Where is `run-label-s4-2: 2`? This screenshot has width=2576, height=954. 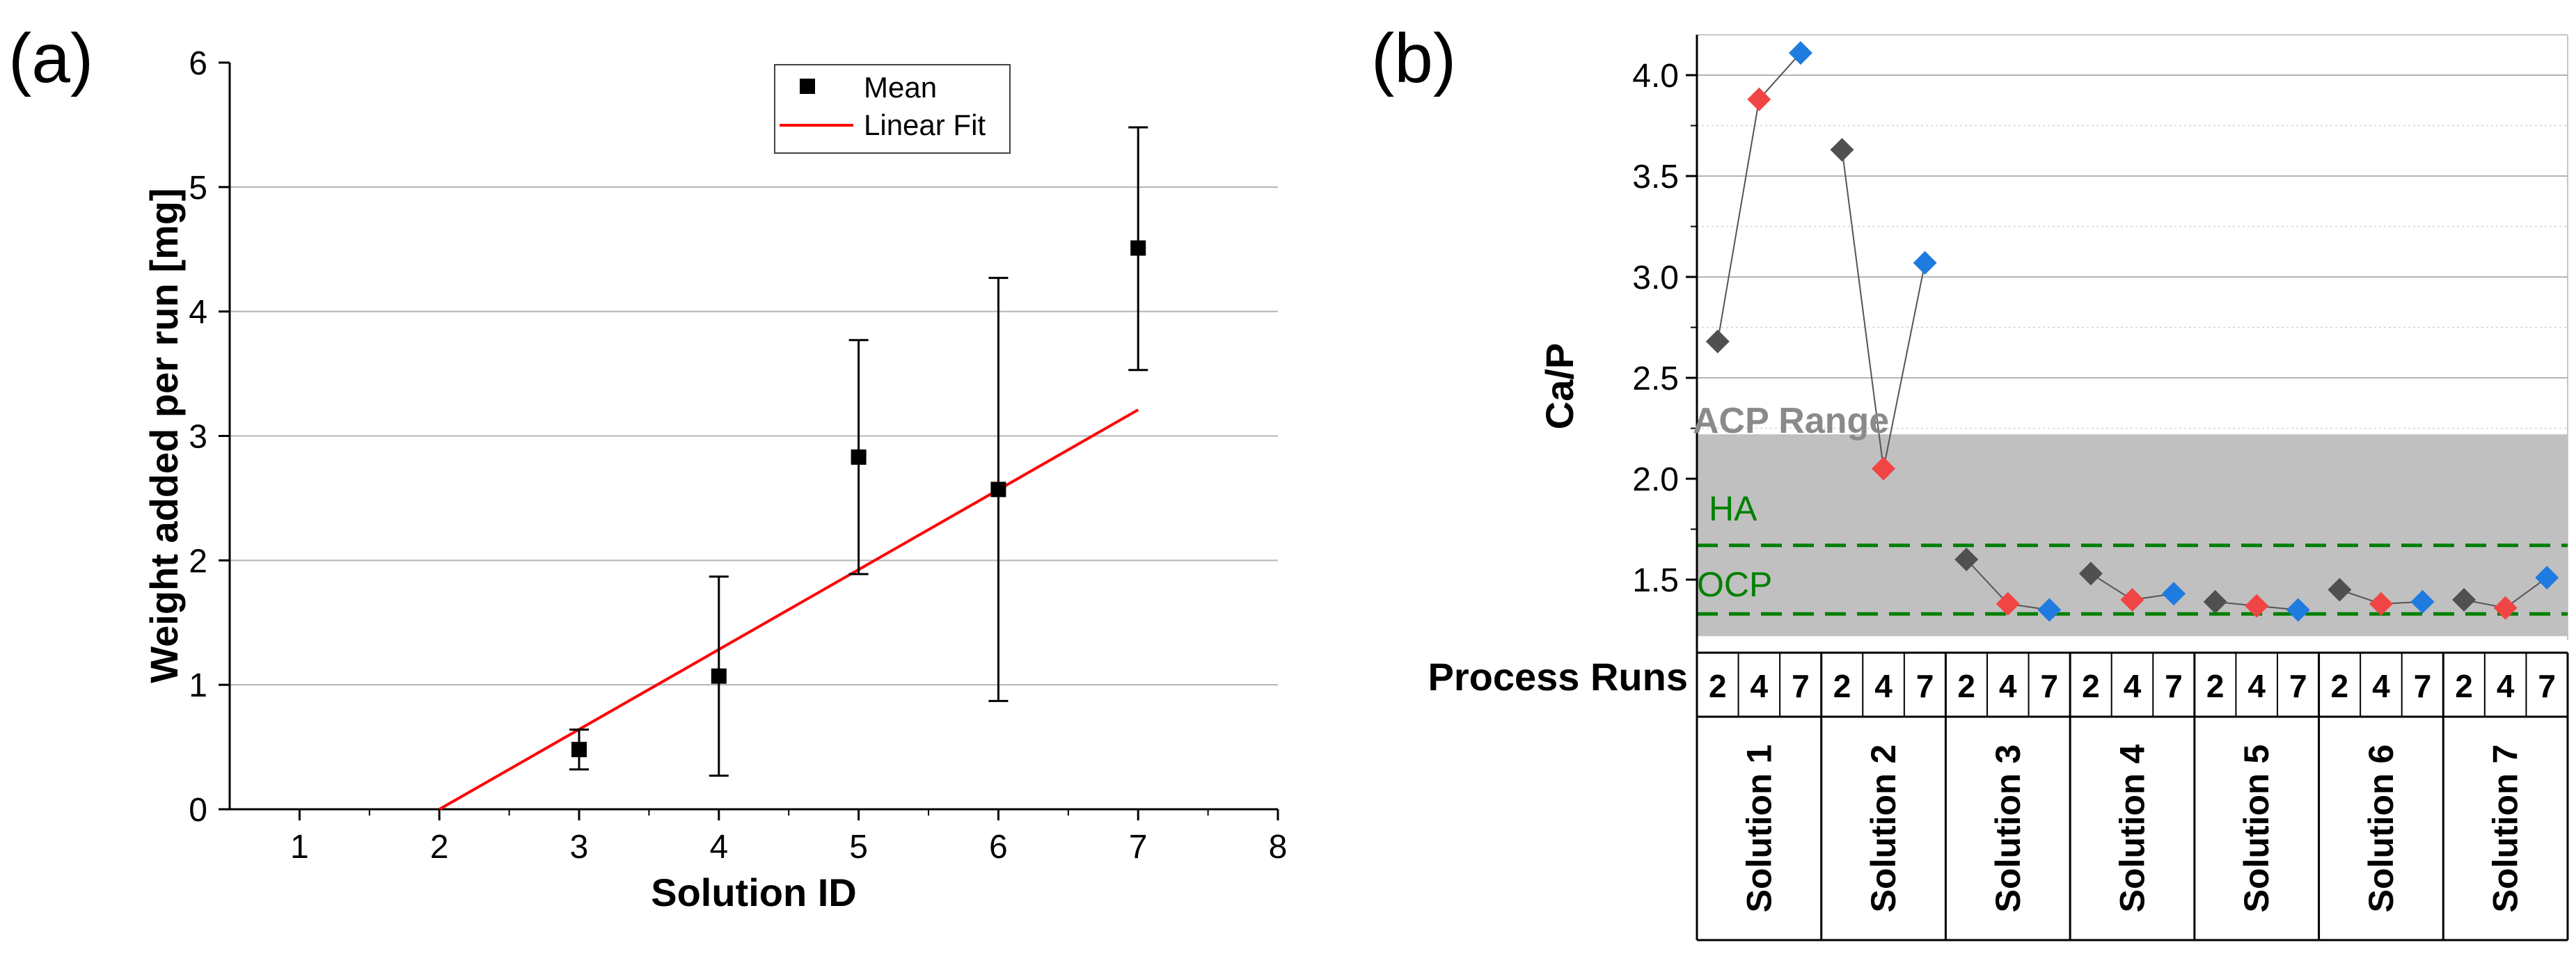
run-label-s4-2: 2 is located at coordinates (2091, 686).